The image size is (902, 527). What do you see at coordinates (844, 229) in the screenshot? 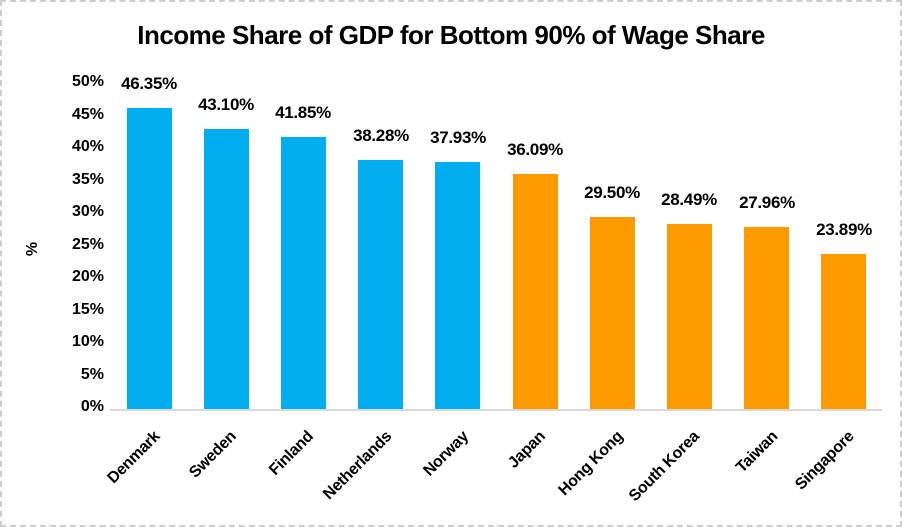
I see `data-label: 23.89%` at bounding box center [844, 229].